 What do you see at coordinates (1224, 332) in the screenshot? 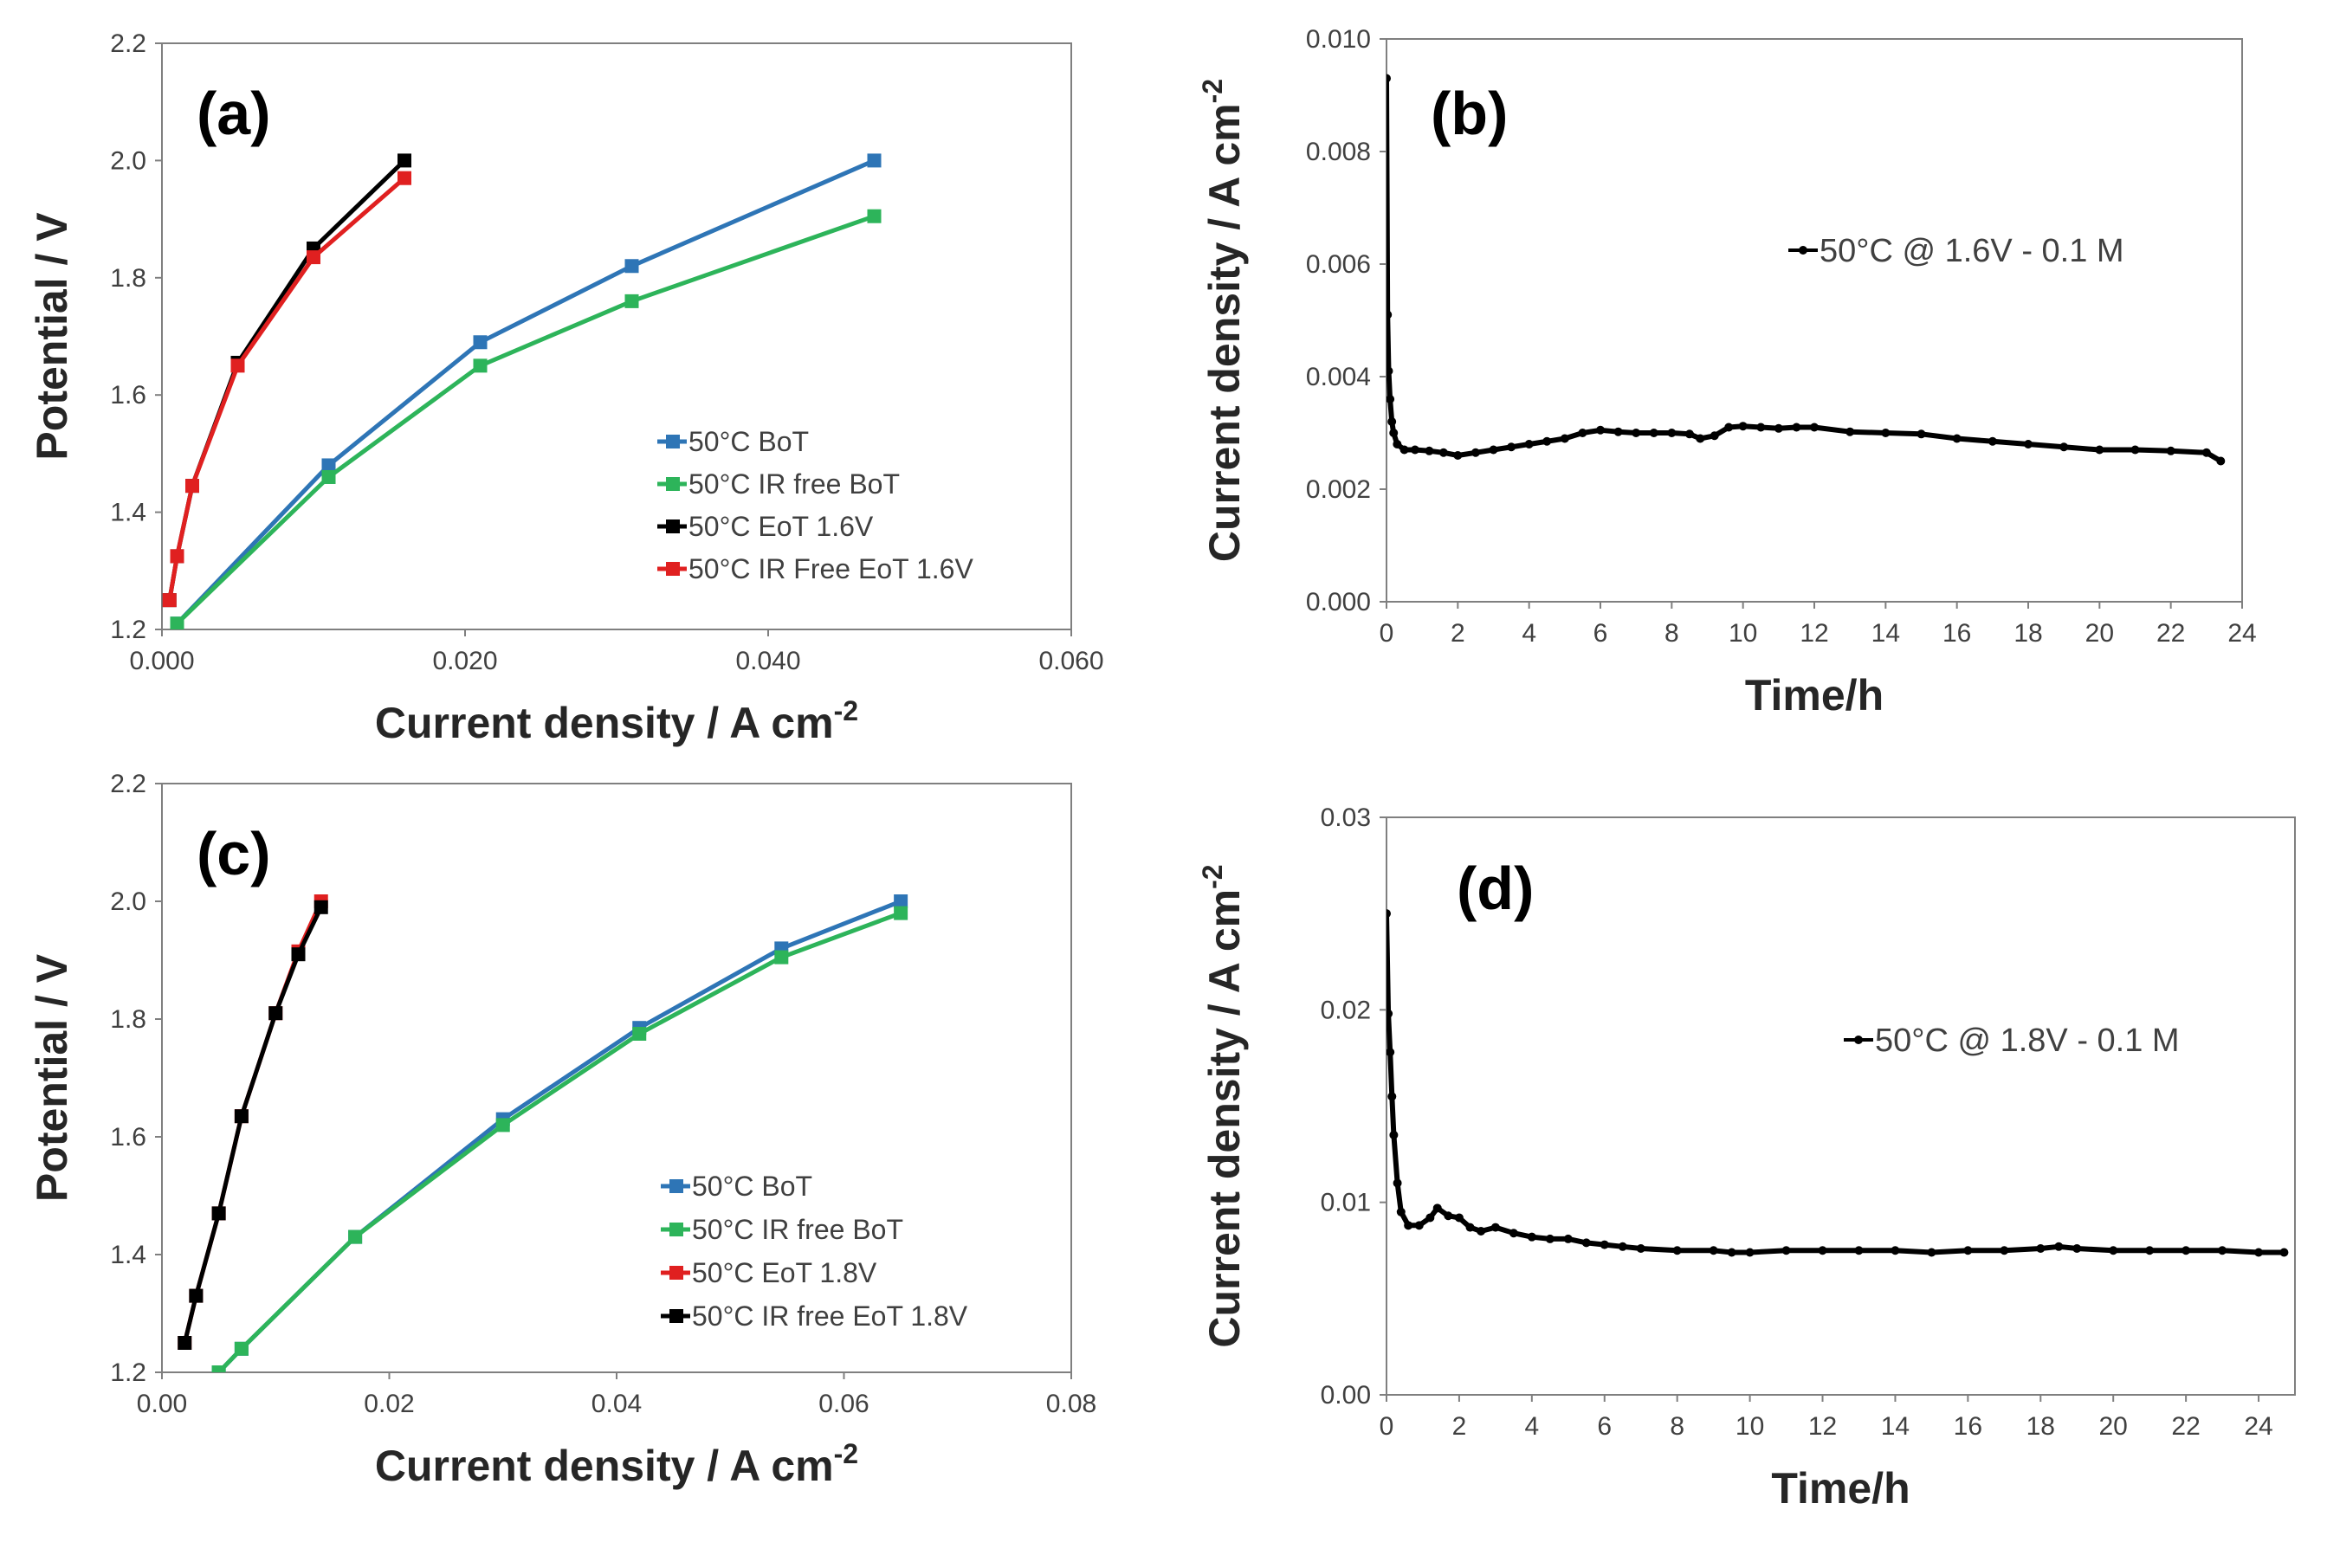
I see `y-axis-title-text: Current density / A cm` at bounding box center [1224, 332].